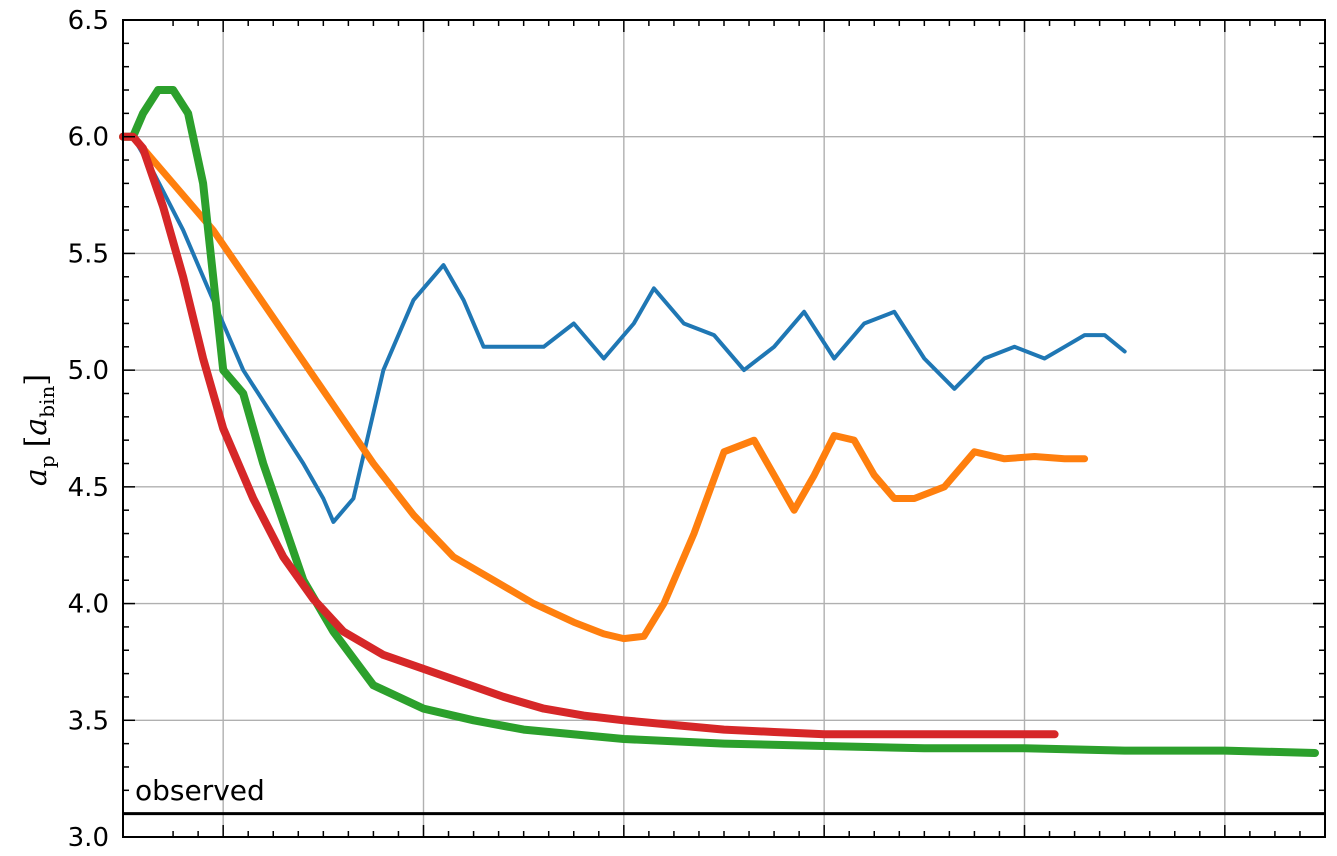  Describe the element at coordinates (88, 254) in the screenshot. I see `y-tick-label: 5.5` at that location.